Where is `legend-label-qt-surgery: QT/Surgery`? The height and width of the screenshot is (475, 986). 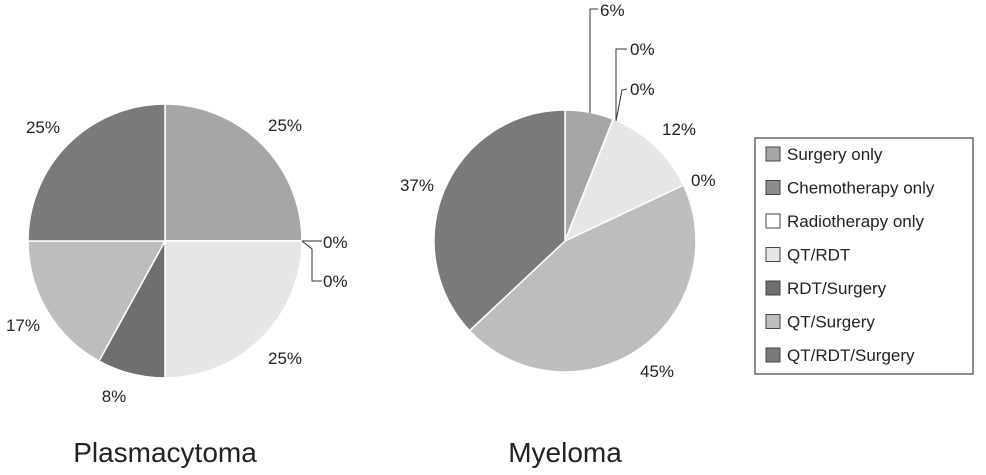 legend-label-qt-surgery: QT/Surgery is located at coordinates (831, 322).